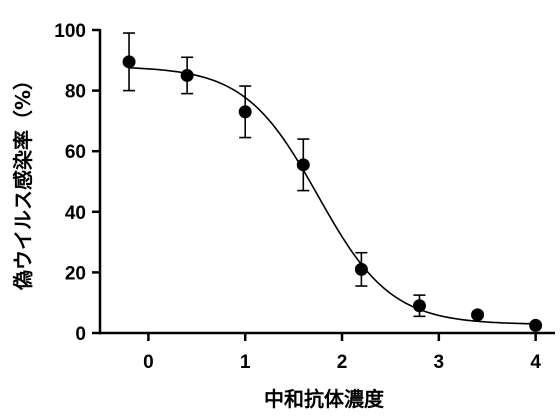 This screenshot has width=560, height=416. I want to click on y-tick-label: 20, so click(75, 273).